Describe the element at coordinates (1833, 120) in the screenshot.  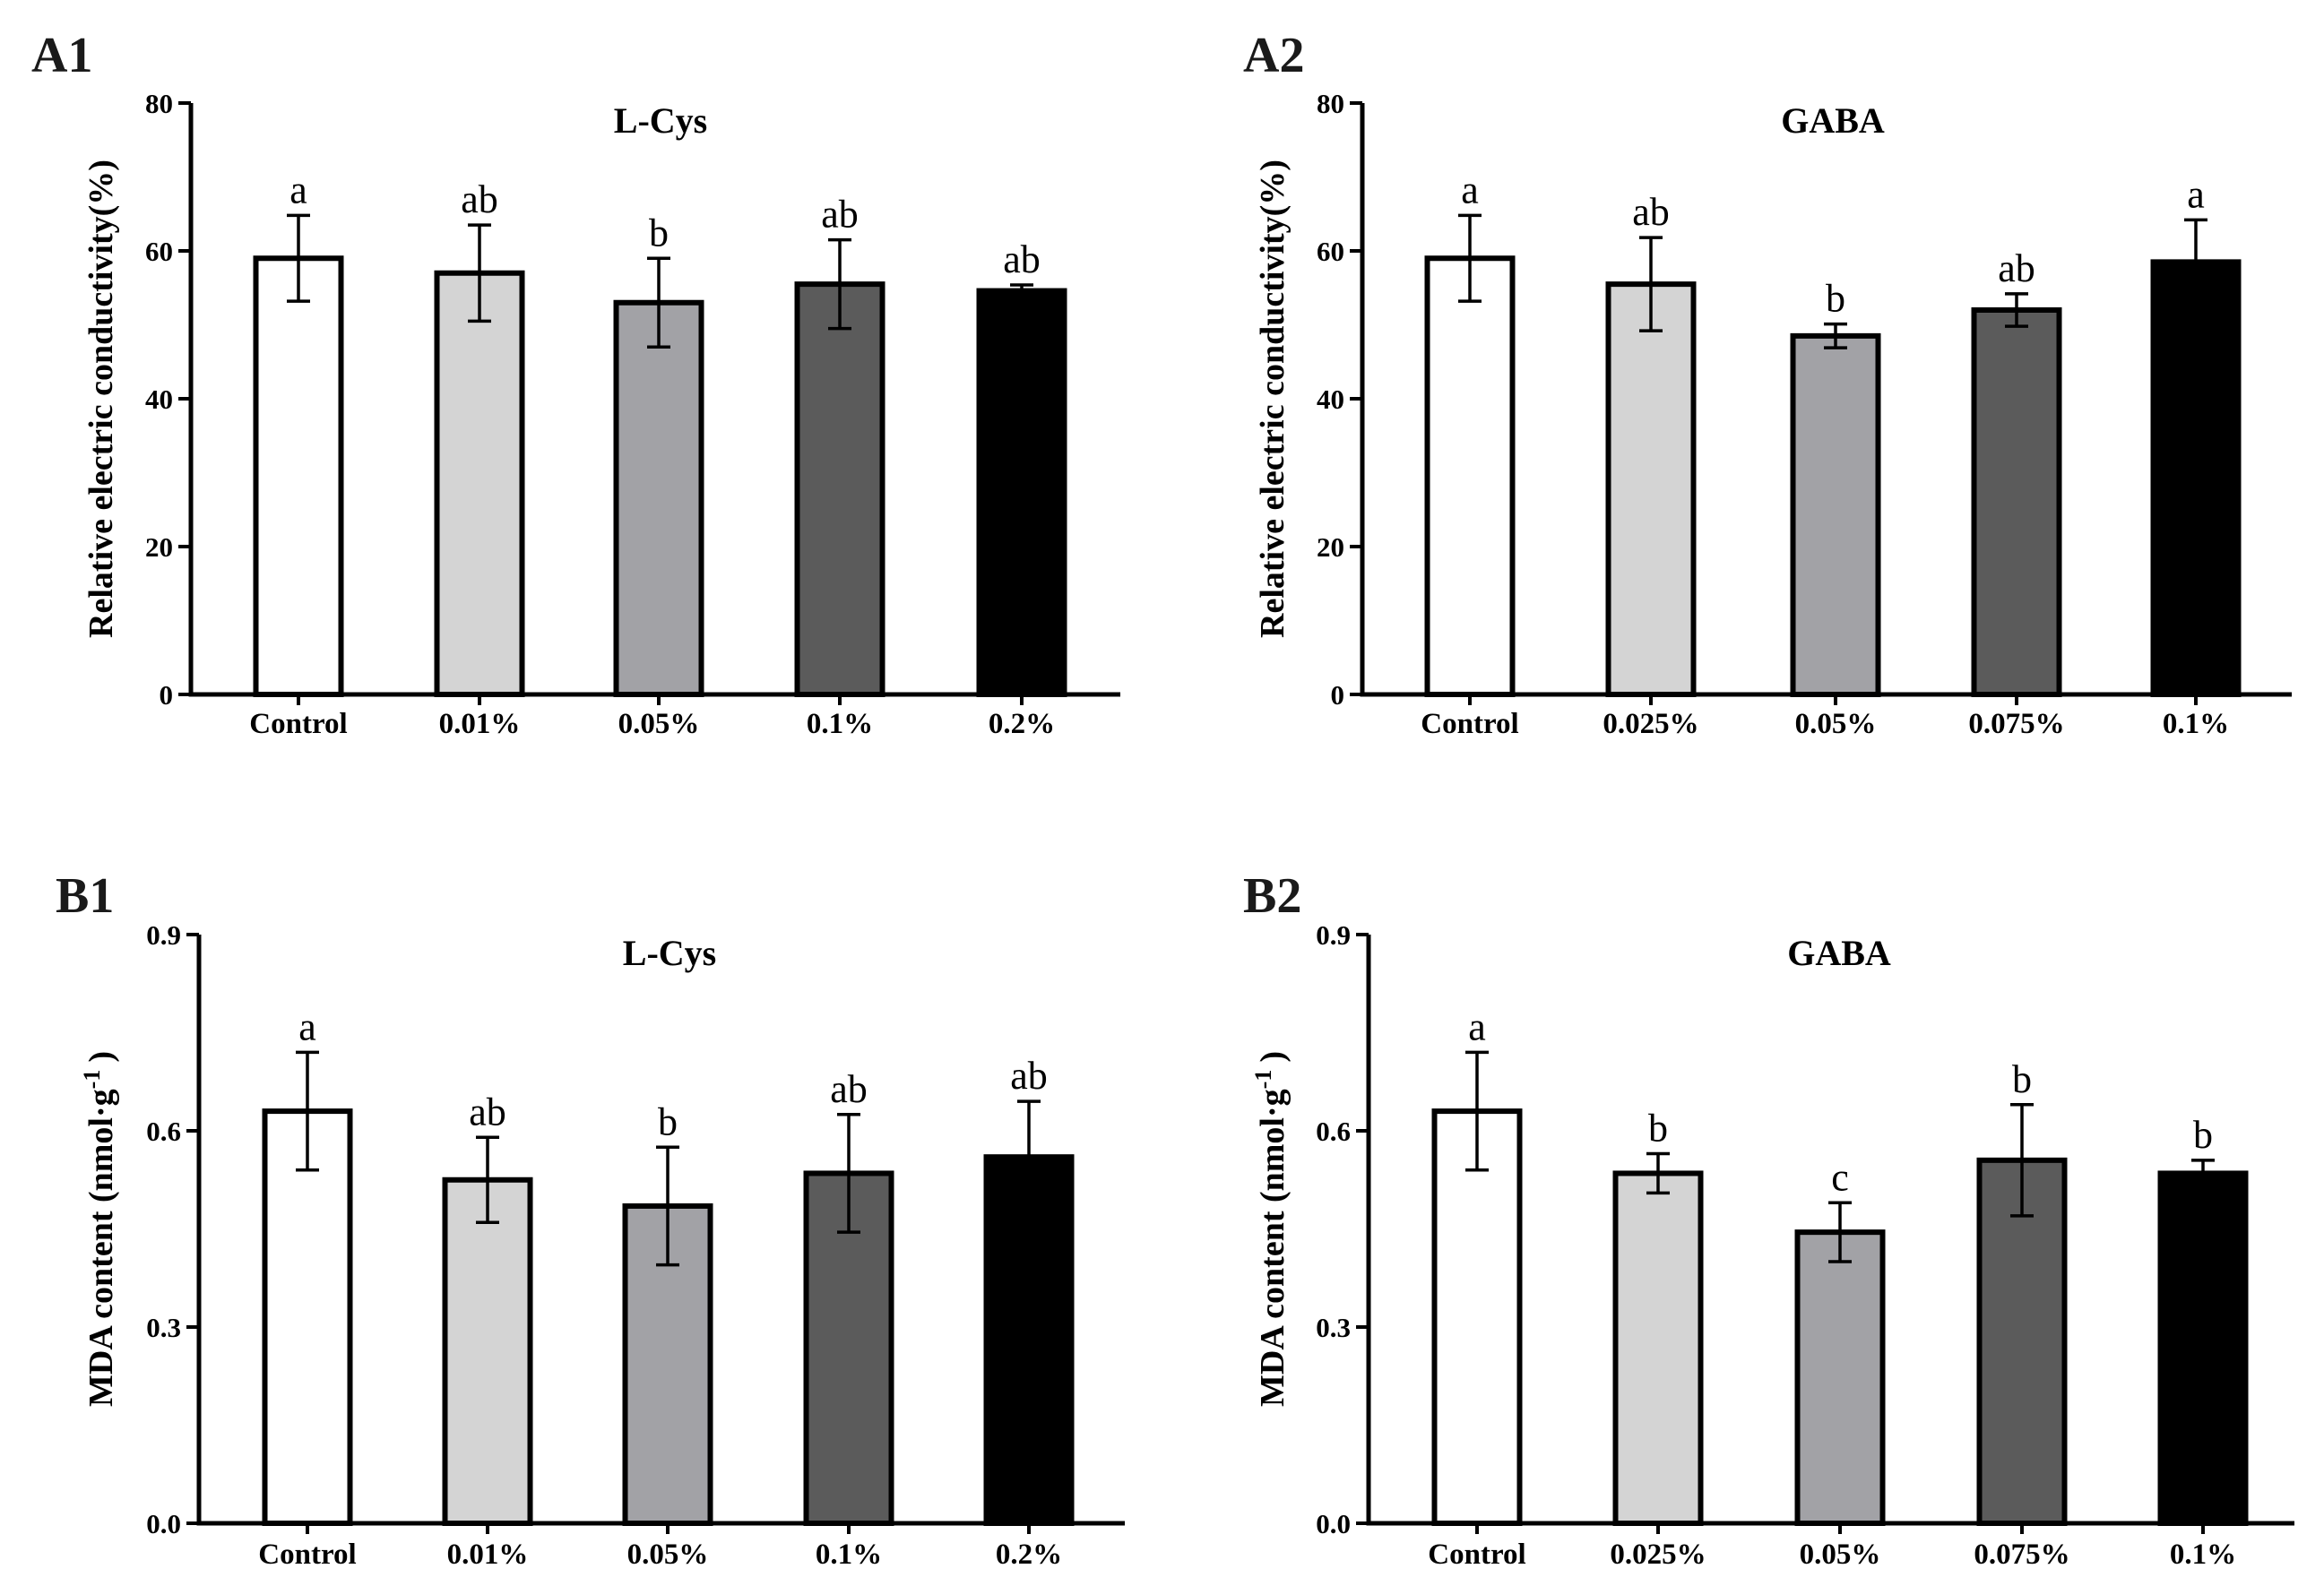
I see `chart-title: GABA` at that location.